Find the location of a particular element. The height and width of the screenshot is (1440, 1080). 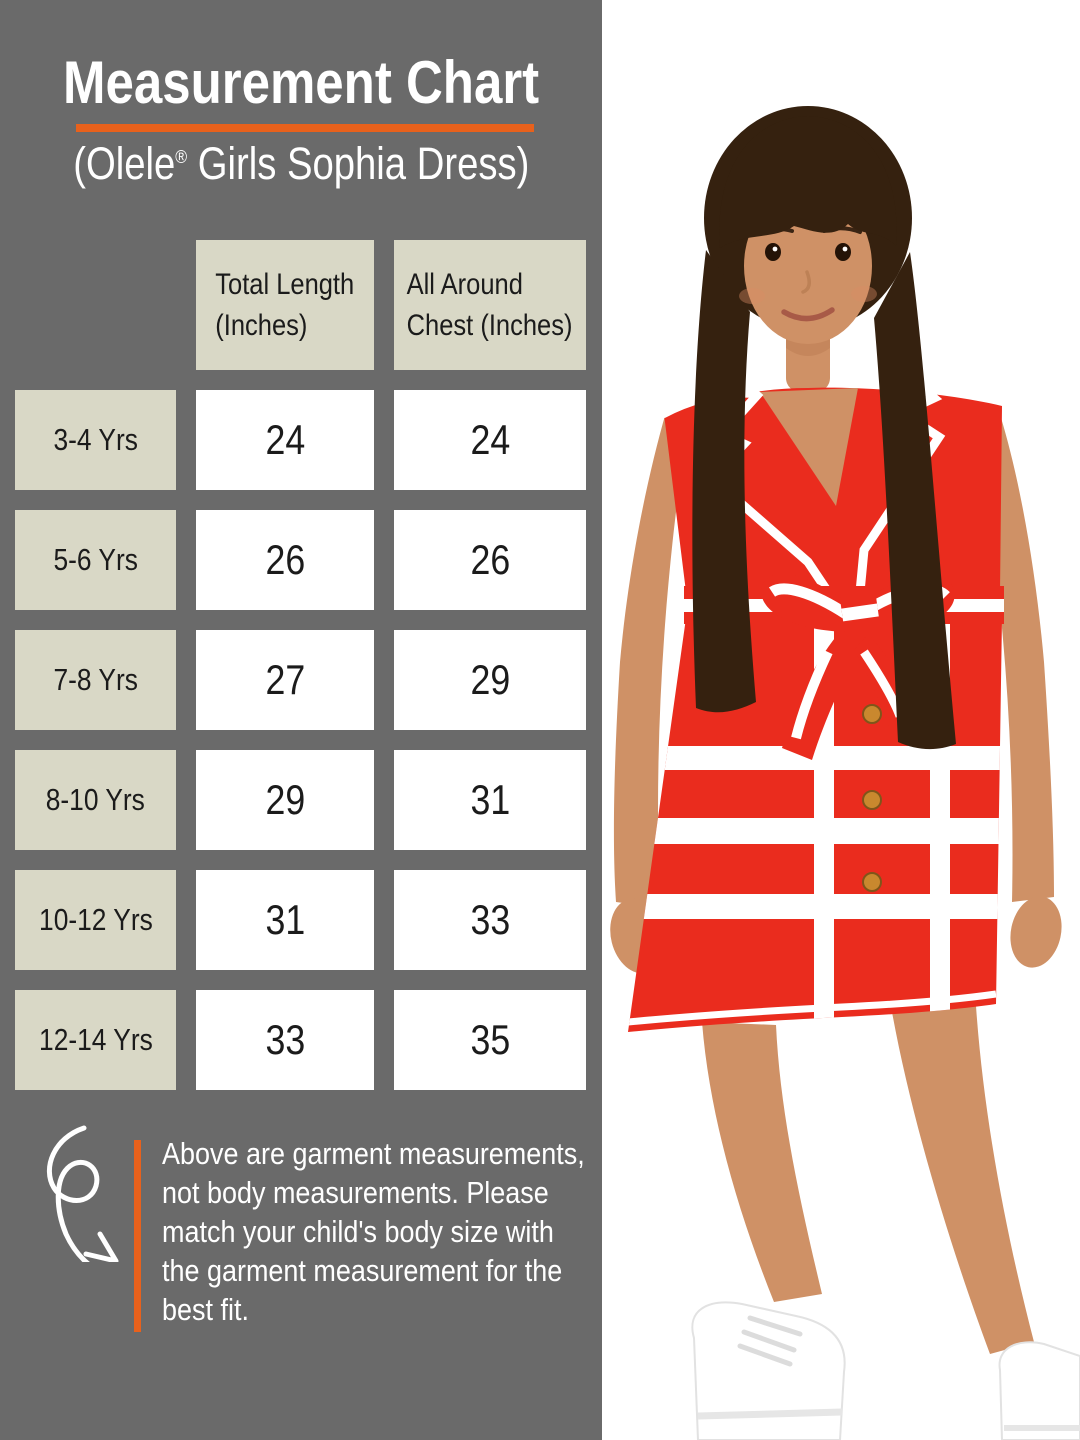

note-line: Above are garment measurements, is located at coordinates (373, 1153).